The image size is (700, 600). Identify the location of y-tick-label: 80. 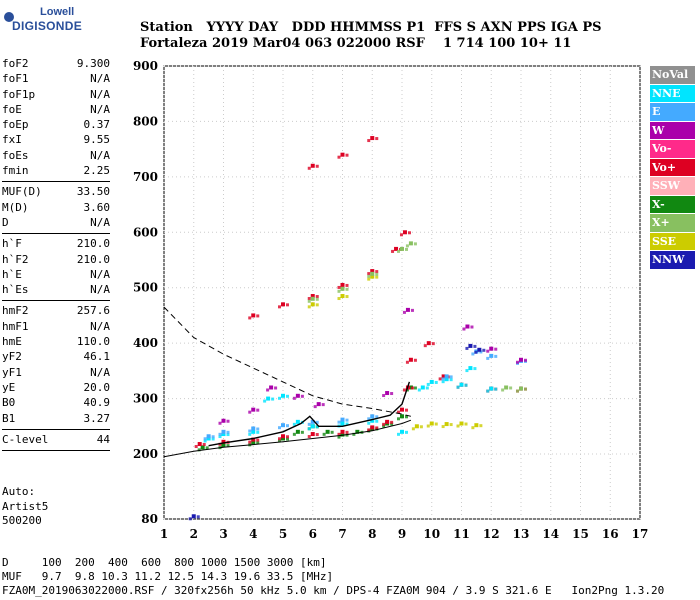
(149, 519).